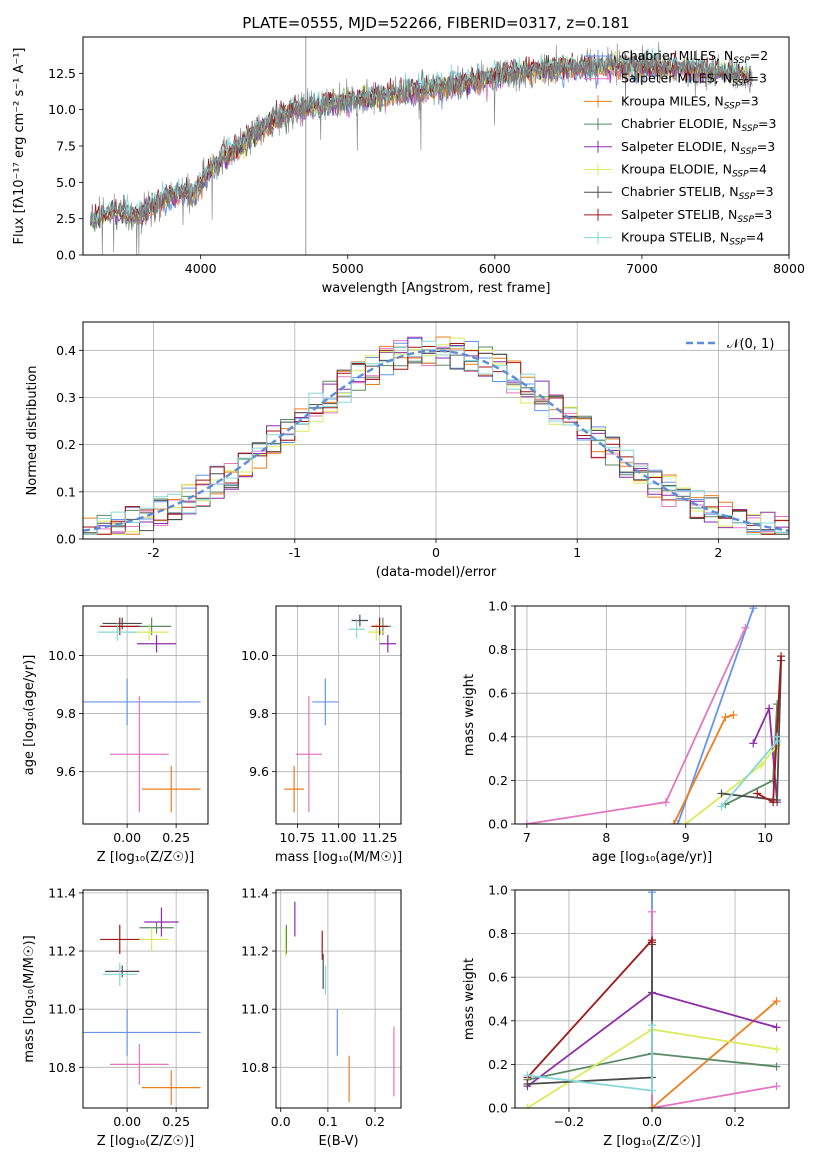 The width and height of the screenshot is (819, 1170). I want to click on tick-label-x: 5000, so click(348, 268).